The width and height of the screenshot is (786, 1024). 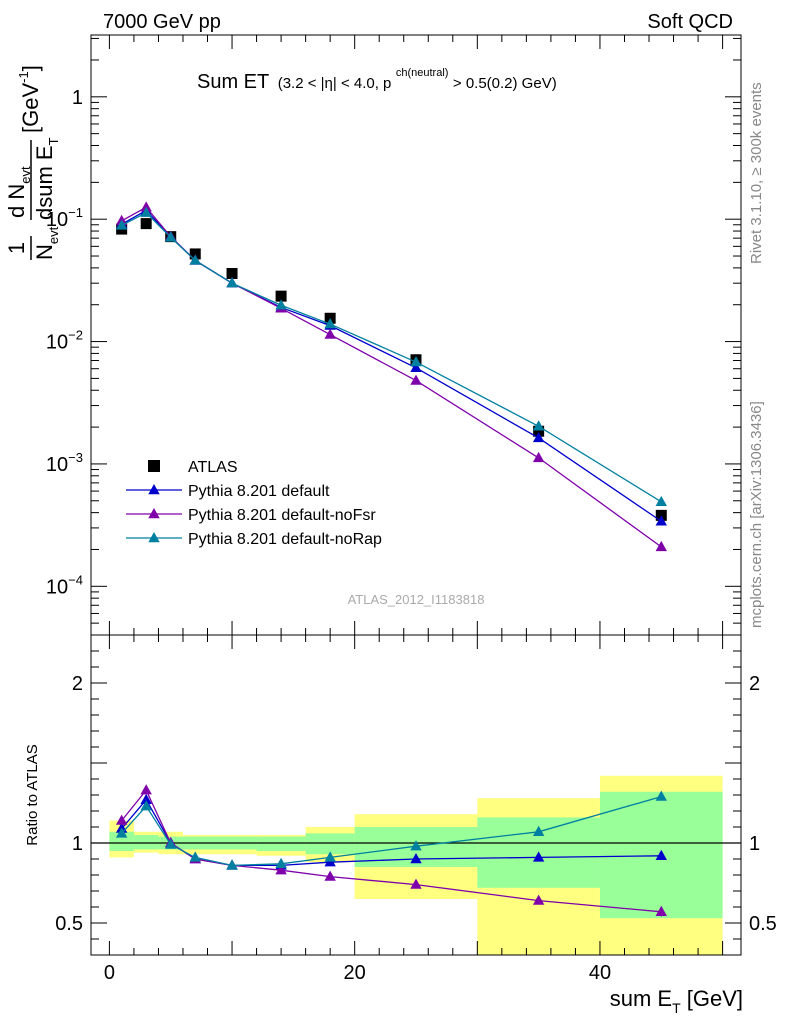 What do you see at coordinates (64, 463) in the screenshot?
I see `main-y-tick-label: 10⁻³` at bounding box center [64, 463].